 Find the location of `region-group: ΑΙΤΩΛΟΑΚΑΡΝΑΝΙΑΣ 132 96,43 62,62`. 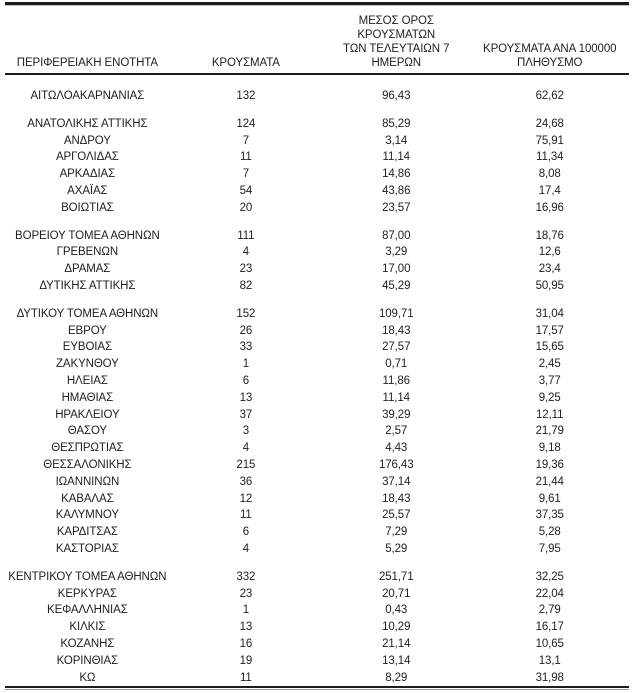

region-group: ΑΙΤΩΛΟΑΚΑΡΝΑΝΙΑΣ 132 96,43 62,62 is located at coordinates (317, 96).